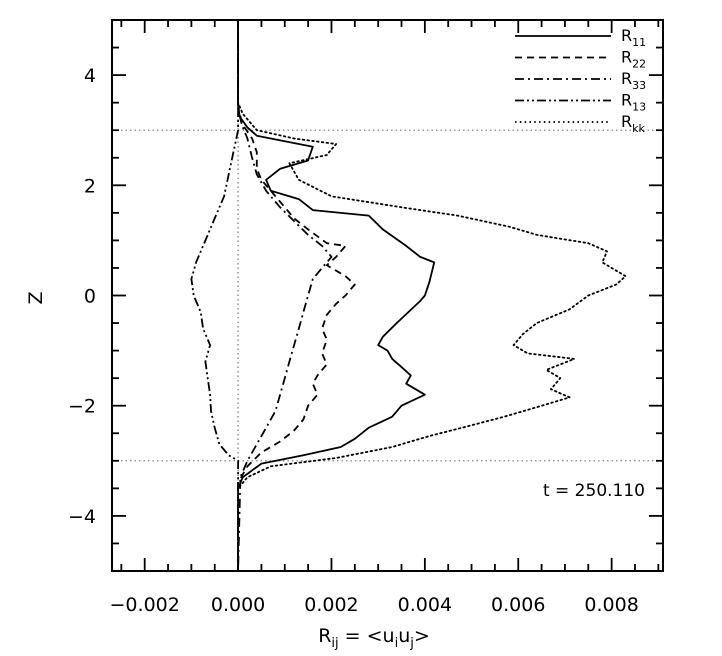 Image resolution: width=722 pixels, height=656 pixels. What do you see at coordinates (425, 605) in the screenshot?
I see `x-tick-label: 0.004` at bounding box center [425, 605].